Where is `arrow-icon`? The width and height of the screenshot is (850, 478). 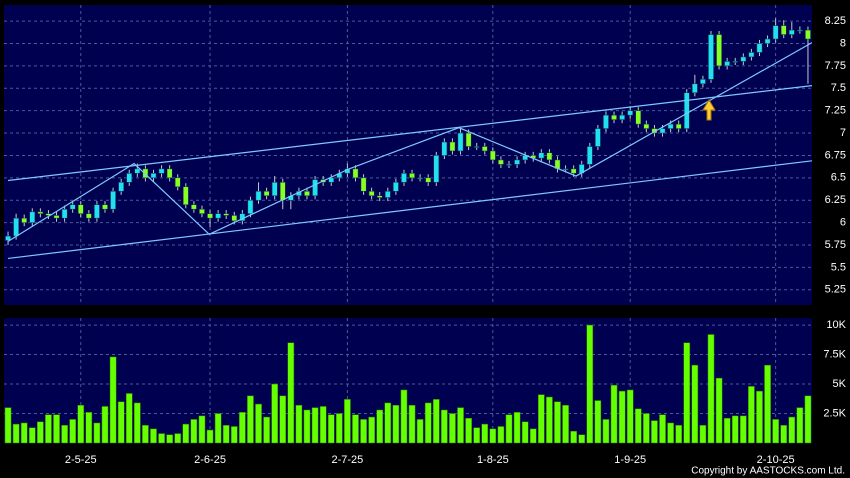
arrow-icon is located at coordinates (709, 110).